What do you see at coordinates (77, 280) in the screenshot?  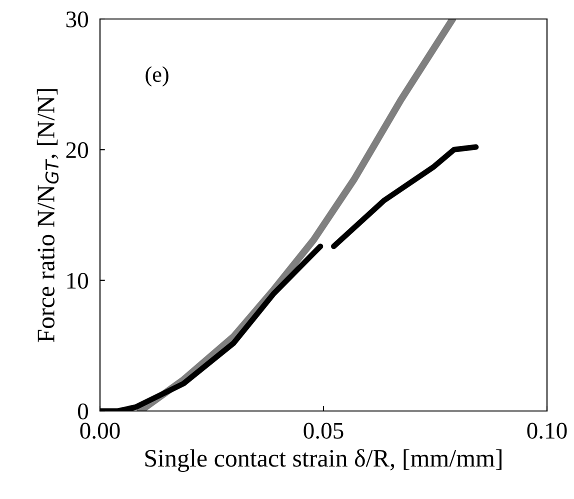 I see `y-tick-label: 10` at bounding box center [77, 280].